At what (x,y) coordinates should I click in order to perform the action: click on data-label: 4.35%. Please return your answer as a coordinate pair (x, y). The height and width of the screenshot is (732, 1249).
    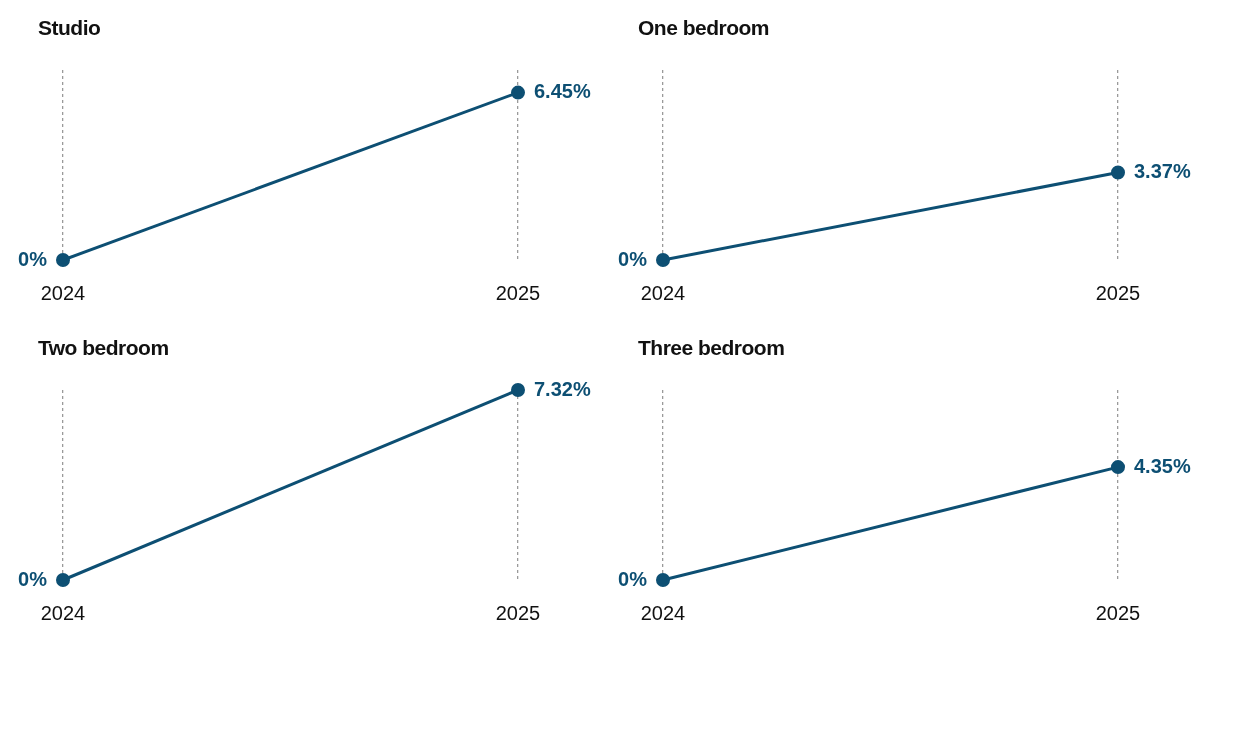
    Looking at the image, I should click on (1162, 465).